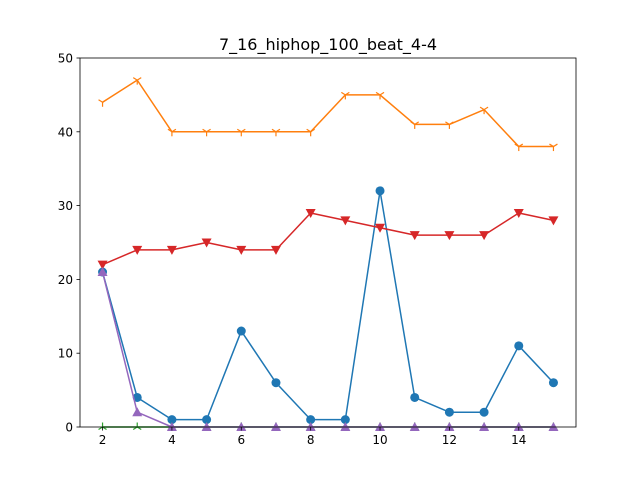 The height and width of the screenshot is (480, 640). Describe the element at coordinates (518, 440) in the screenshot. I see `x-tick-label: 14` at that location.